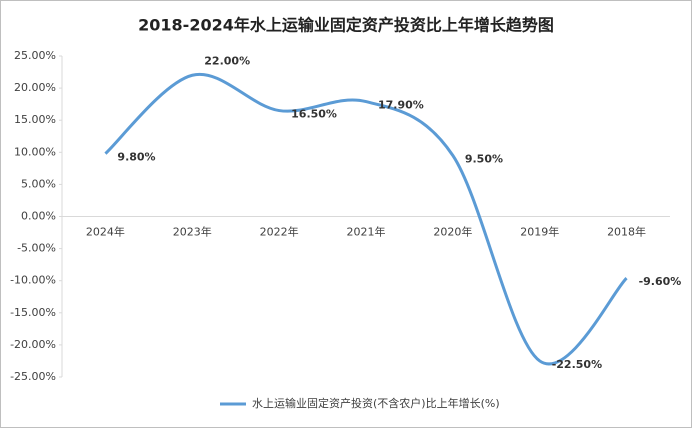 The image size is (692, 432). I want to click on data-label: 22.00%, so click(227, 60).